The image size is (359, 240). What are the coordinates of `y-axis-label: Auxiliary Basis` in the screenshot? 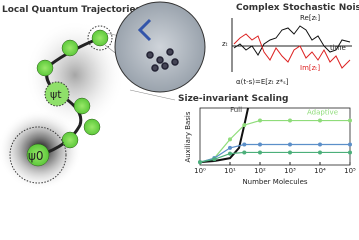 It's located at (188, 136).